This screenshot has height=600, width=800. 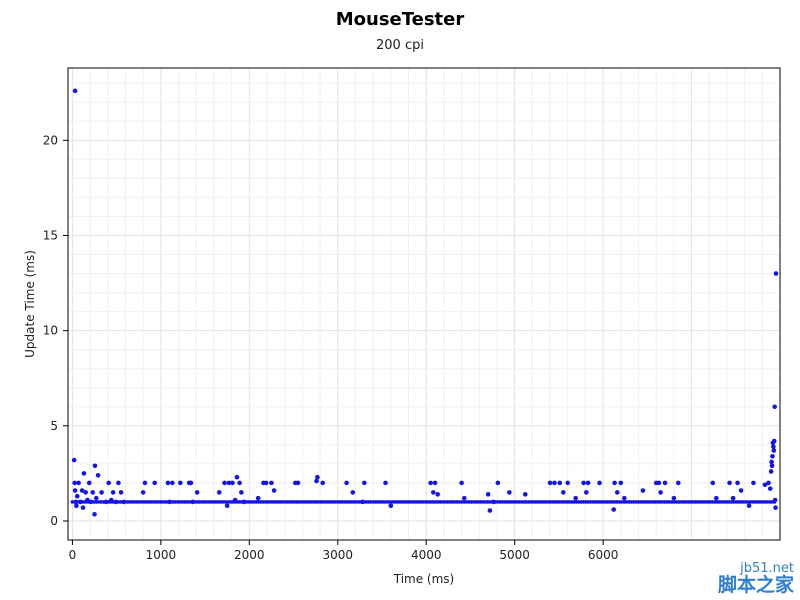 I want to click on chart-title: MouseTester, so click(x=400, y=19).